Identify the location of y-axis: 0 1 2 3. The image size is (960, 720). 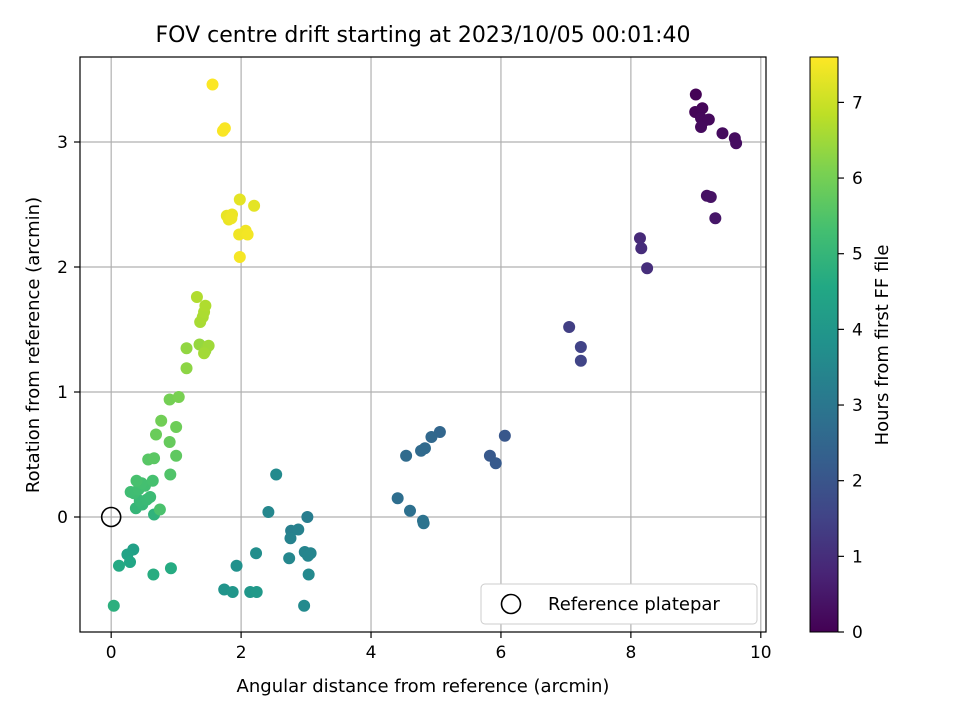
(68, 330).